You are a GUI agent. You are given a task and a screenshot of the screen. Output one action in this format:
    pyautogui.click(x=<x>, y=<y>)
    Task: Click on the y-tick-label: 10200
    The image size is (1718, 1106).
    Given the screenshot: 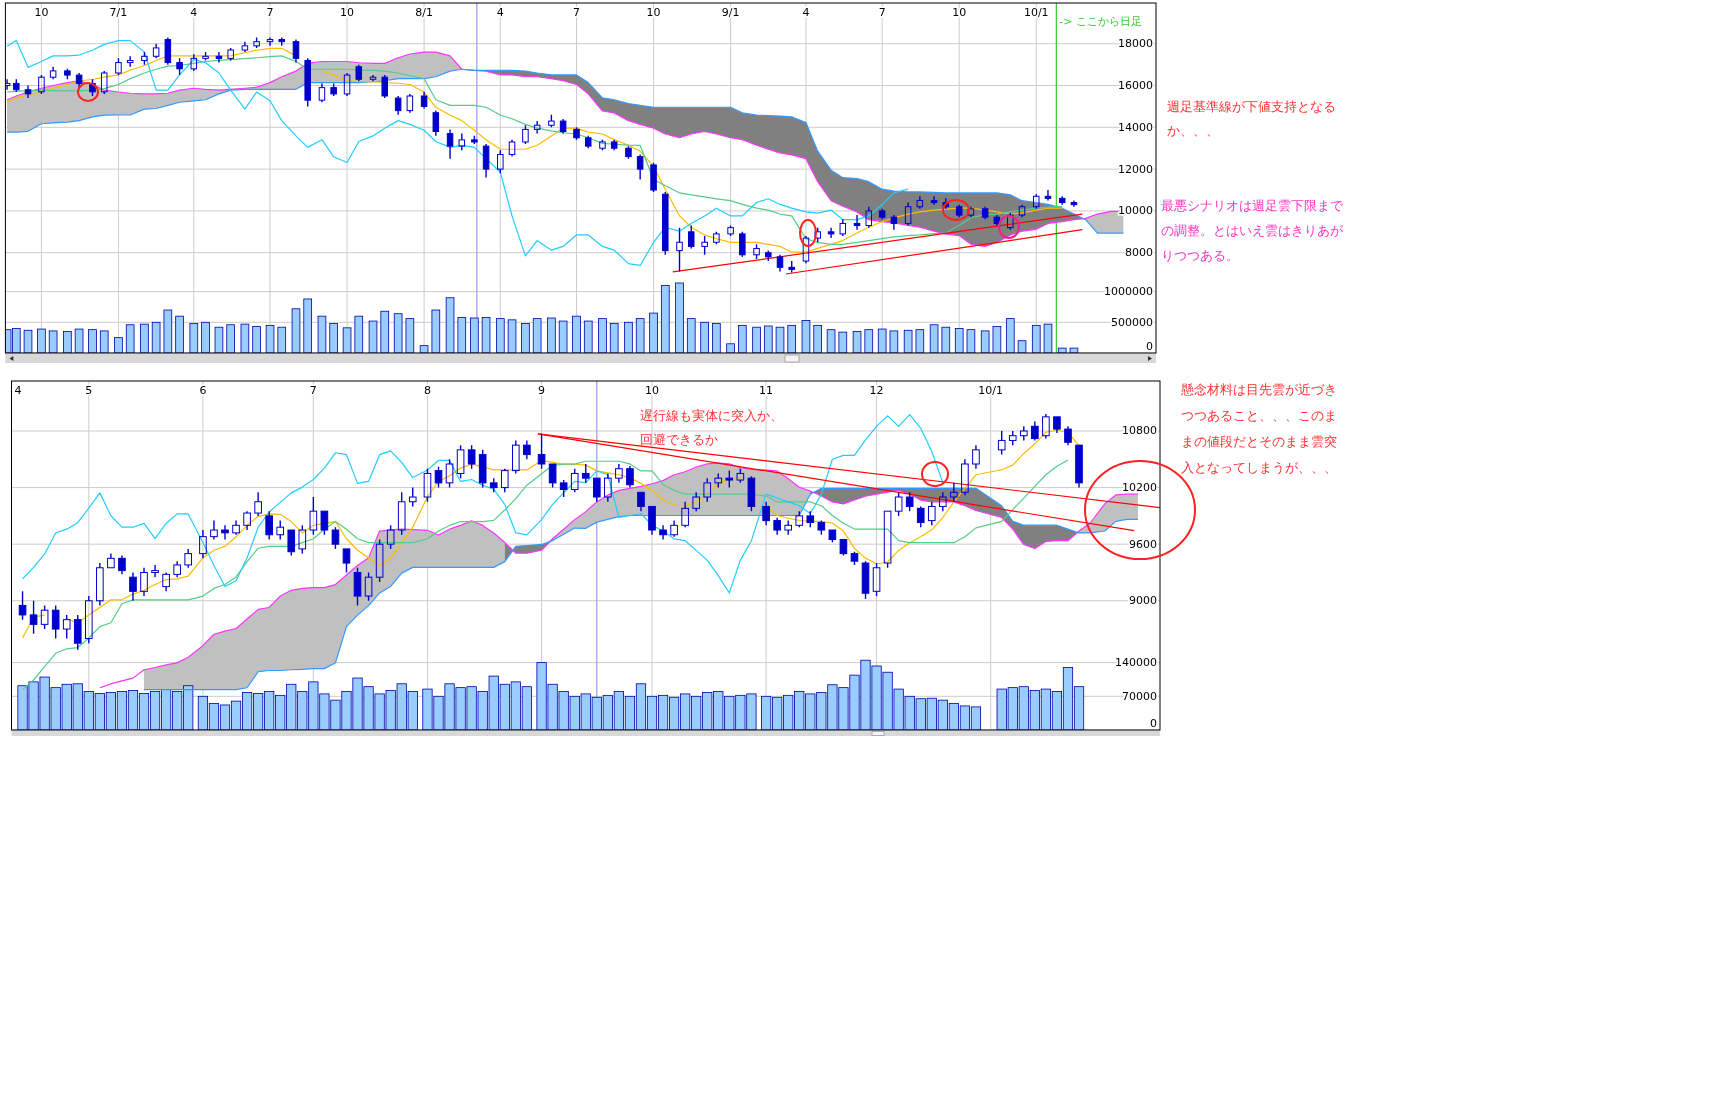 What is the action you would take?
    pyautogui.click(x=1139, y=488)
    